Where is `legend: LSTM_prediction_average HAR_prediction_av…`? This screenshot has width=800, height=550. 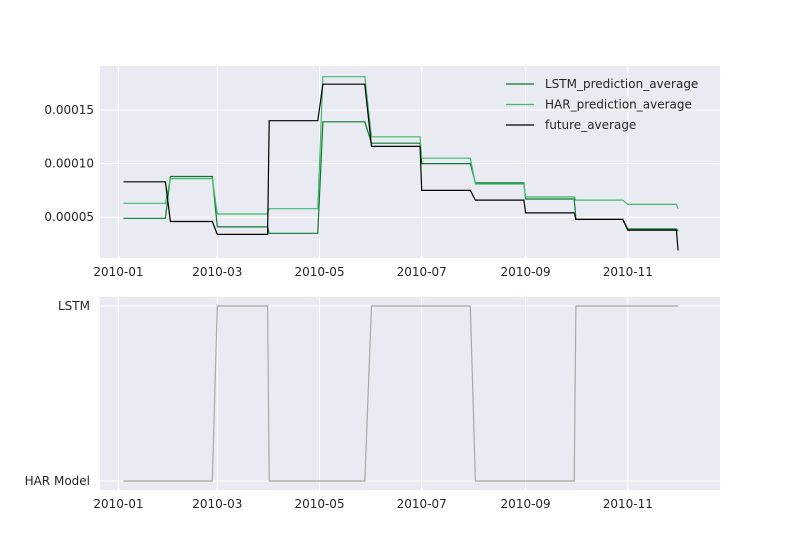
legend: LSTM_prediction_average HAR_prediction_av… is located at coordinates (602, 104).